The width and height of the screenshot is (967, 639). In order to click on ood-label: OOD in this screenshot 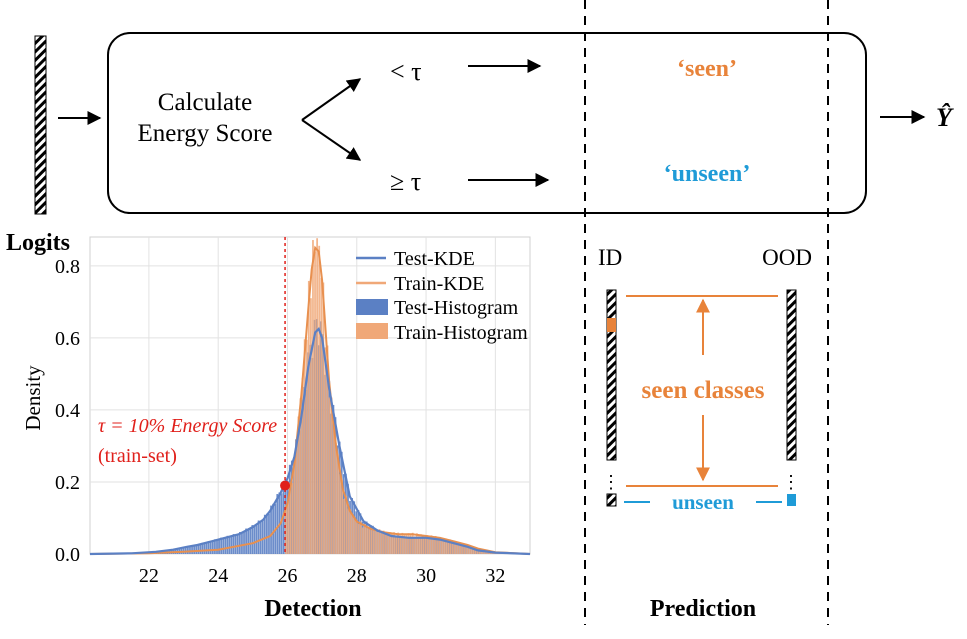, I will do `click(787, 257)`.